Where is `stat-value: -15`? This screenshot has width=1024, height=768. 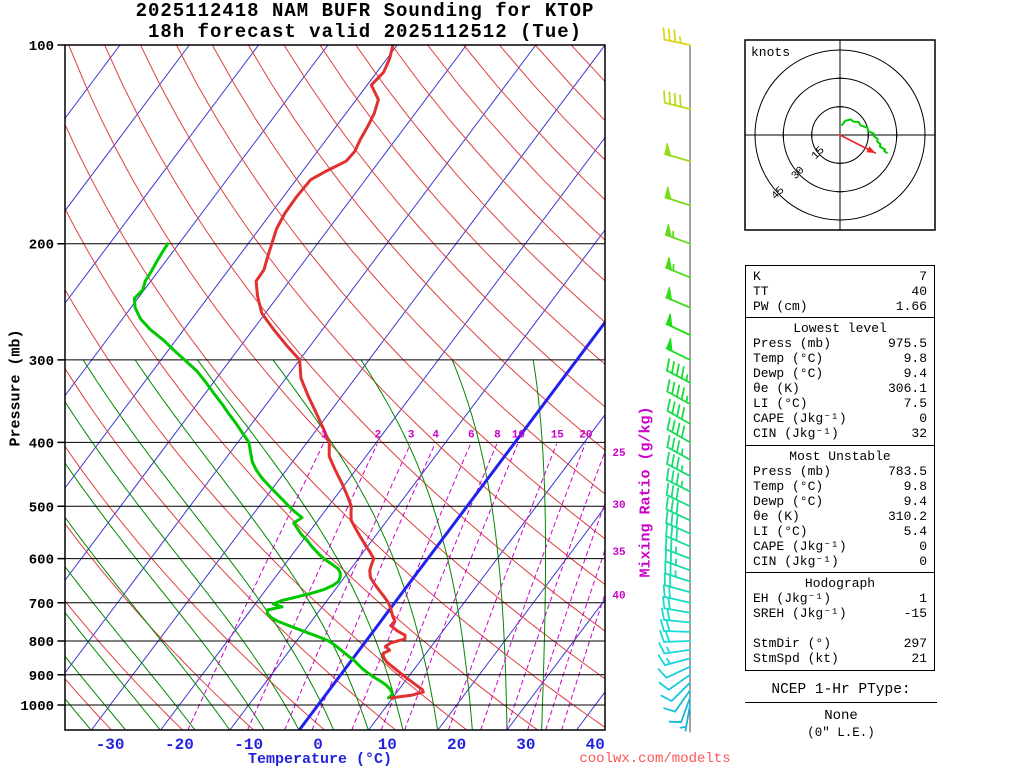
stat-value: -15 is located at coordinates (915, 613).